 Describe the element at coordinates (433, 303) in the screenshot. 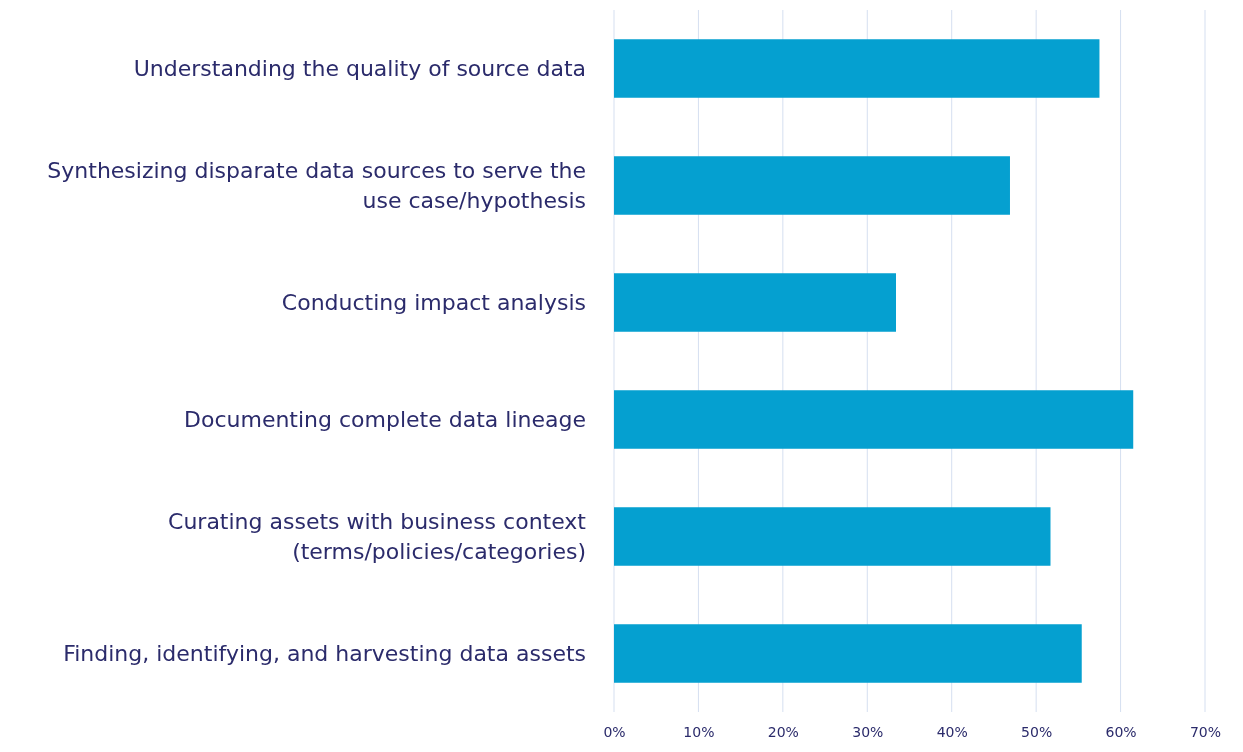

I see `y-tick-label: Conducting impact analysis` at that location.